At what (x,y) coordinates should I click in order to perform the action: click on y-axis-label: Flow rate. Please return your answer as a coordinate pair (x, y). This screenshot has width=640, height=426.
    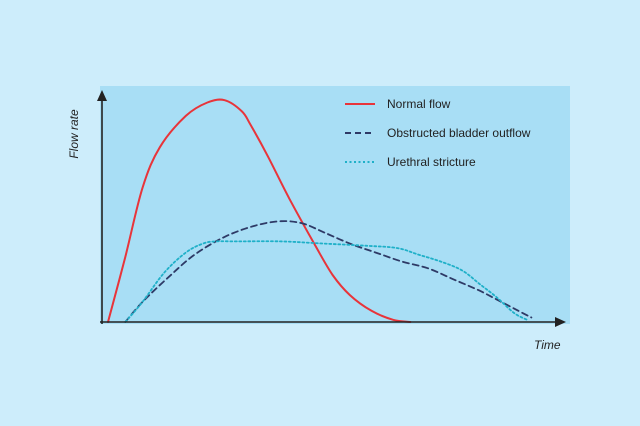
    Looking at the image, I should click on (74, 134).